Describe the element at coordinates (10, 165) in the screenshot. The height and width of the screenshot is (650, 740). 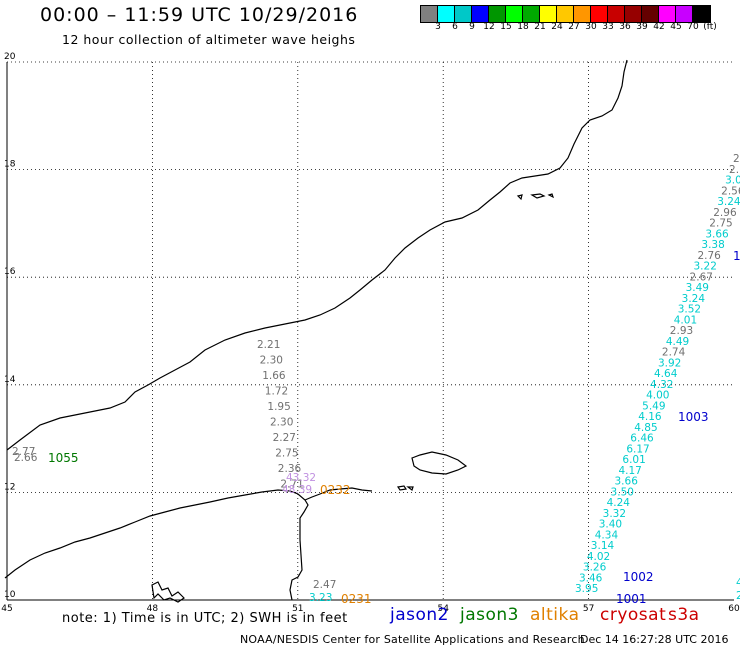
I see `y-tick-label: 18` at that location.